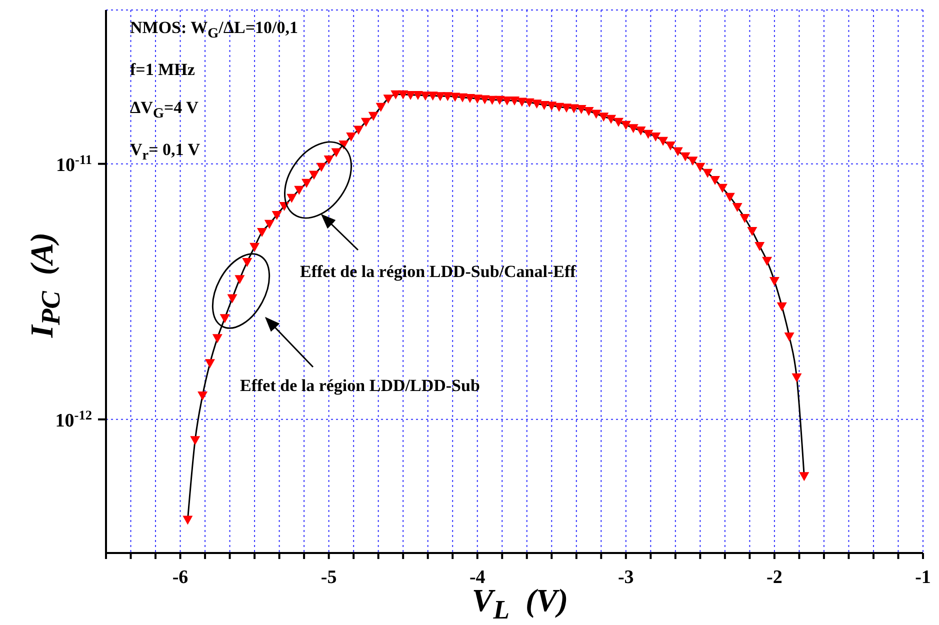 The image size is (939, 625). I want to click on x-tick-label: -1, so click(923, 577).